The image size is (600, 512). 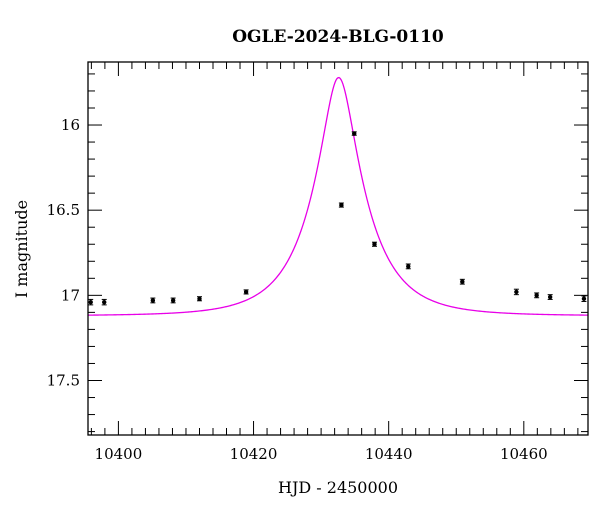 What do you see at coordinates (254, 454) in the screenshot?
I see `x-tick-label: 10420` at bounding box center [254, 454].